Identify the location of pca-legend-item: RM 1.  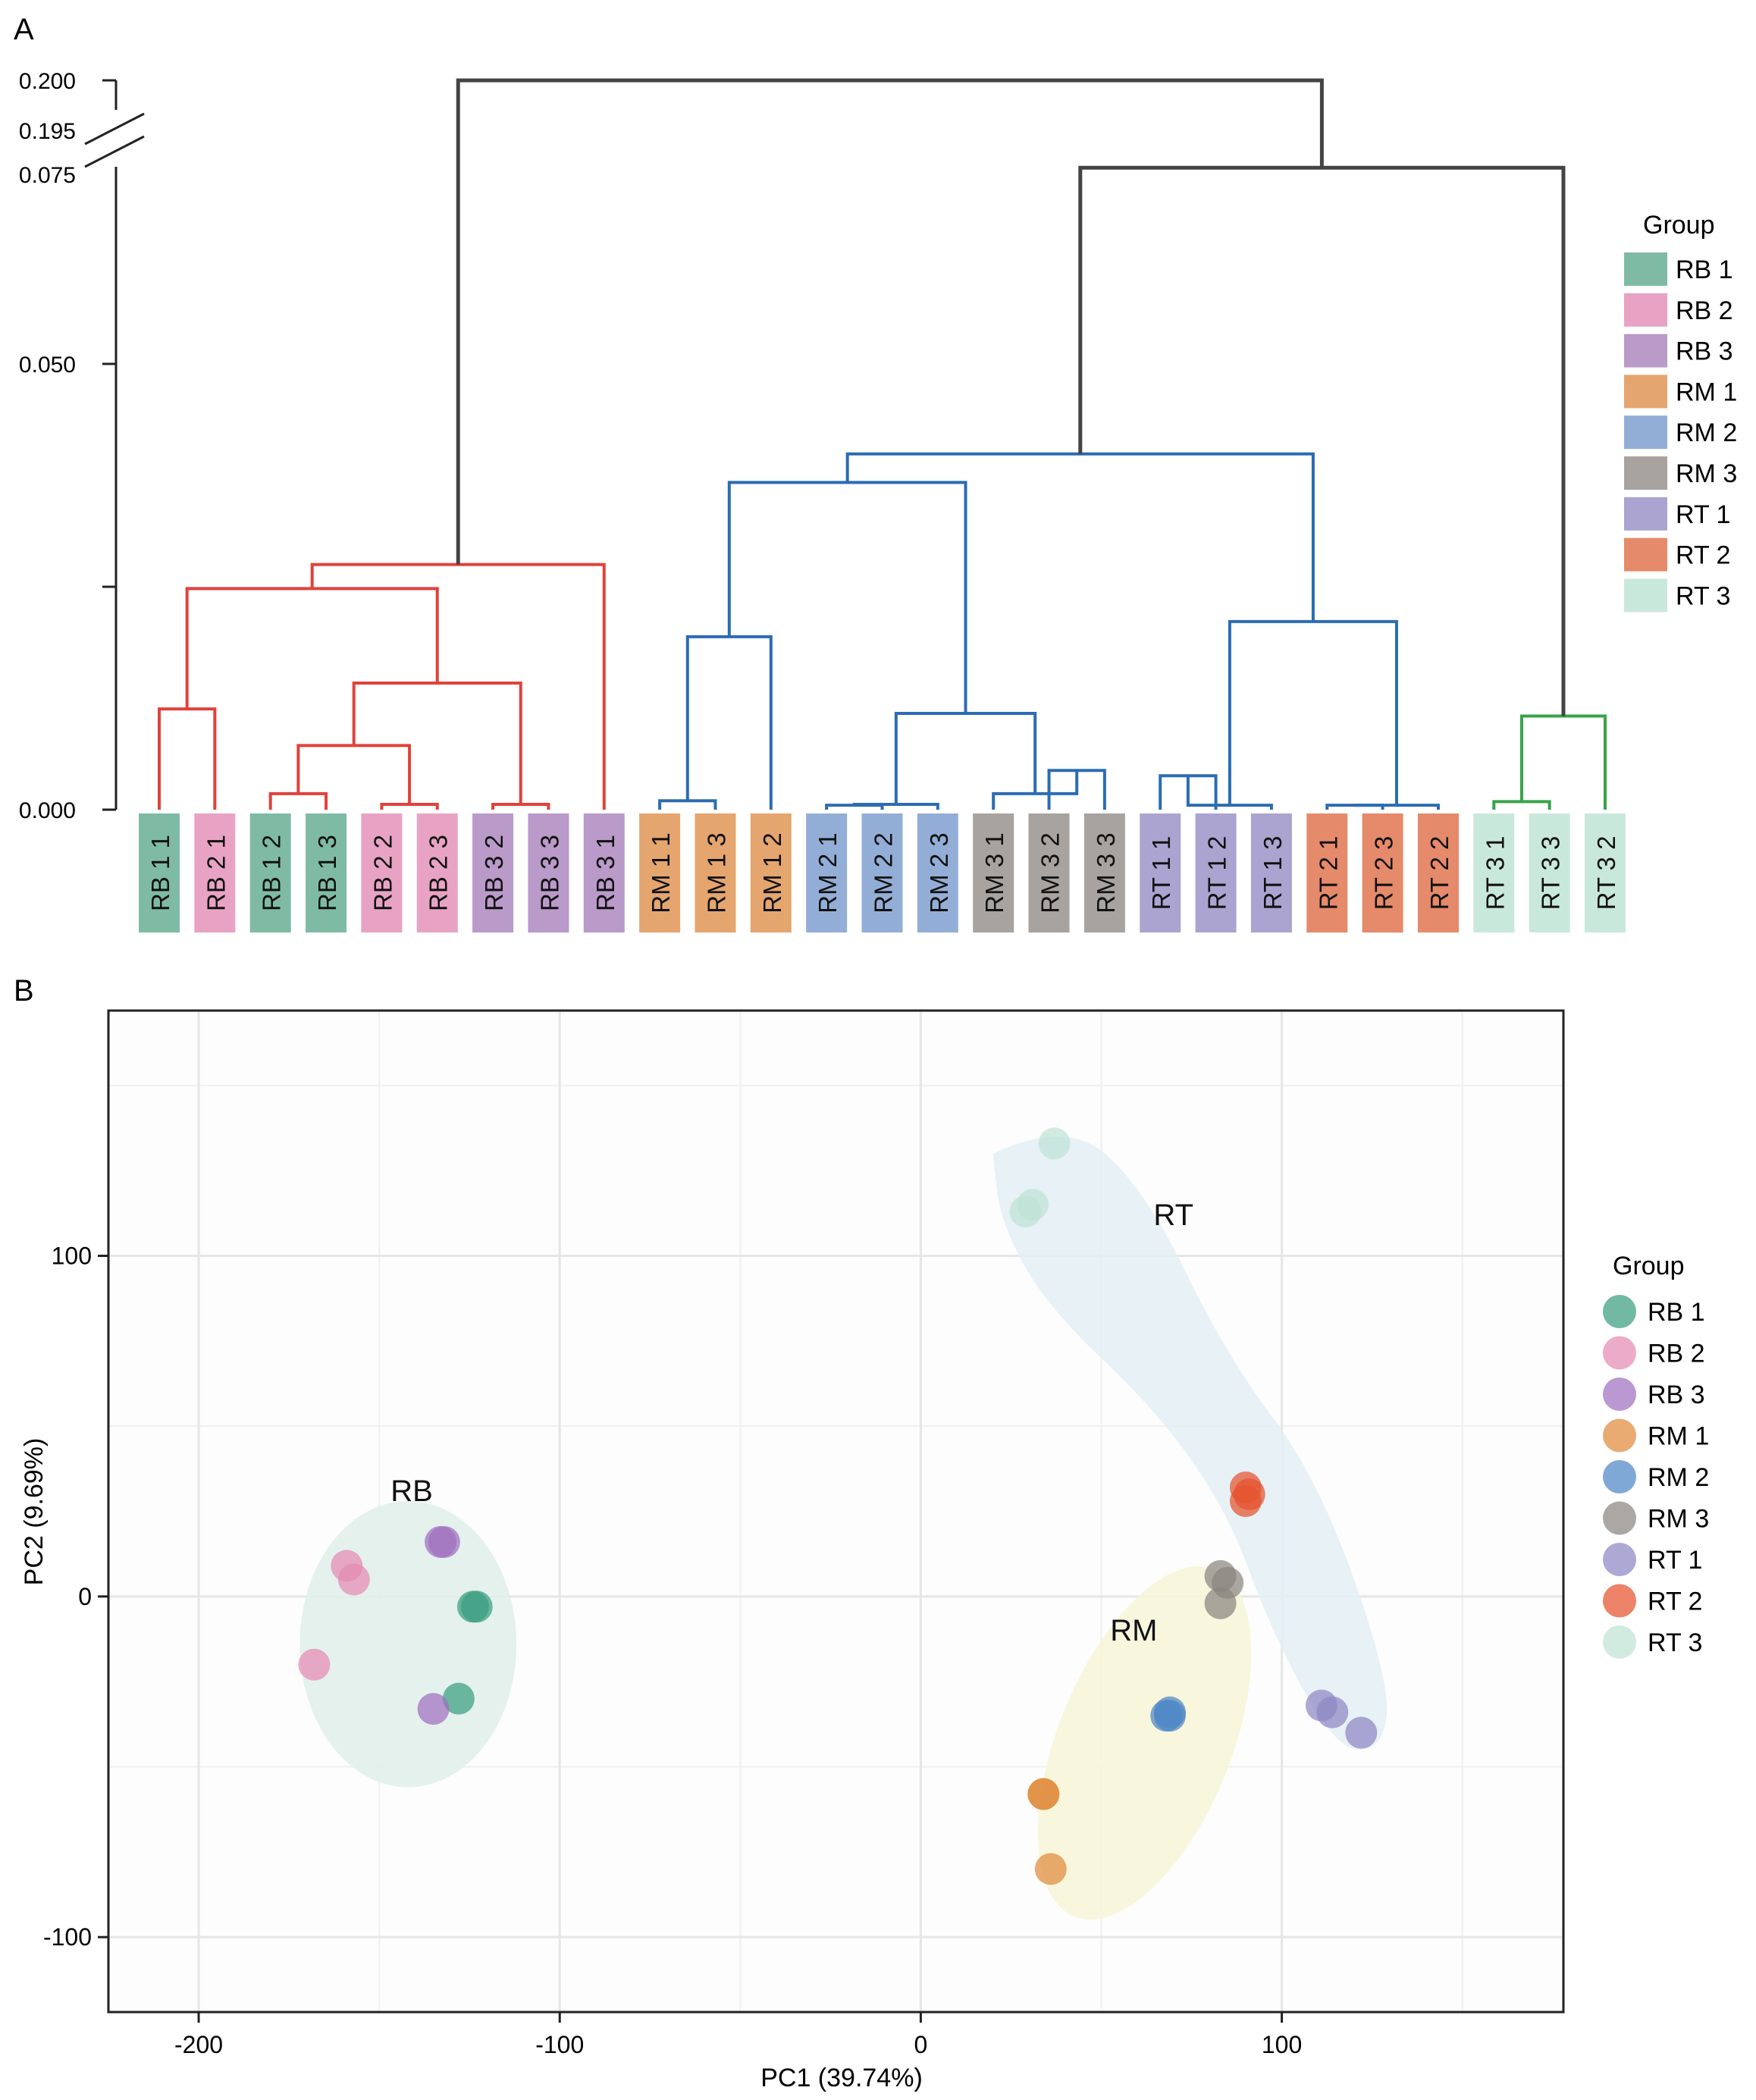
(1656, 1435).